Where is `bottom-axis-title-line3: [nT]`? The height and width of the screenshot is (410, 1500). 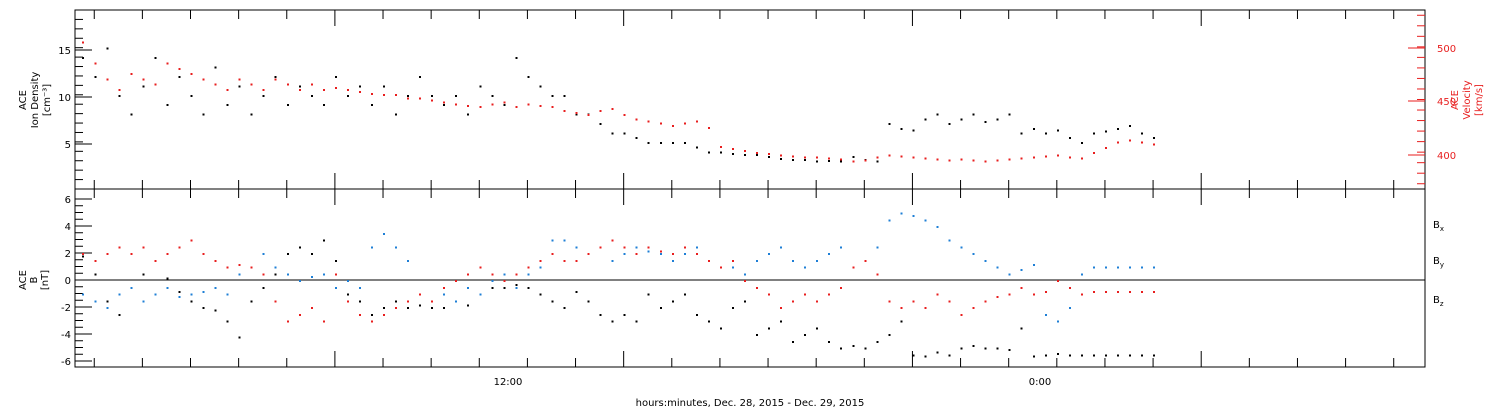 bottom-axis-title-line3: [nT] is located at coordinates (45, 280).